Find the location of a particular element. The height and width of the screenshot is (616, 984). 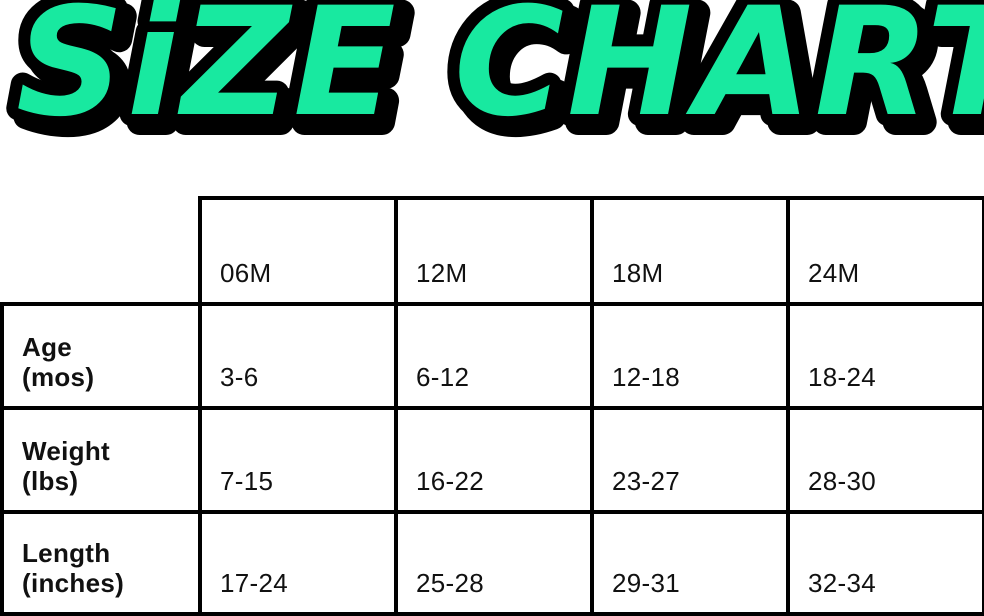

cell-weight-12m: 16-22 is located at coordinates (494, 460).